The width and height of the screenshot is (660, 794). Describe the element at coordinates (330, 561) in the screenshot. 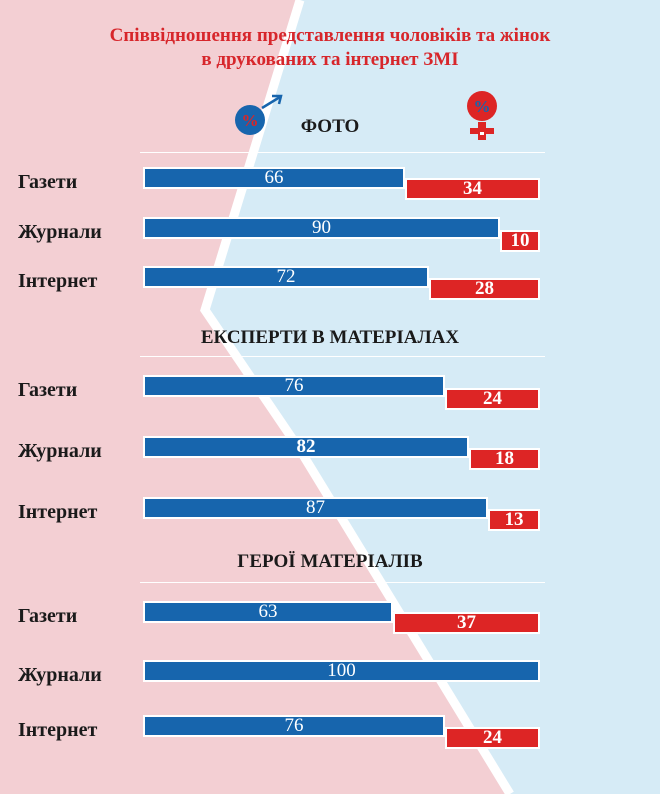

I see `section-title: ГЕРОЇ МАТЕРІАЛІВ` at that location.